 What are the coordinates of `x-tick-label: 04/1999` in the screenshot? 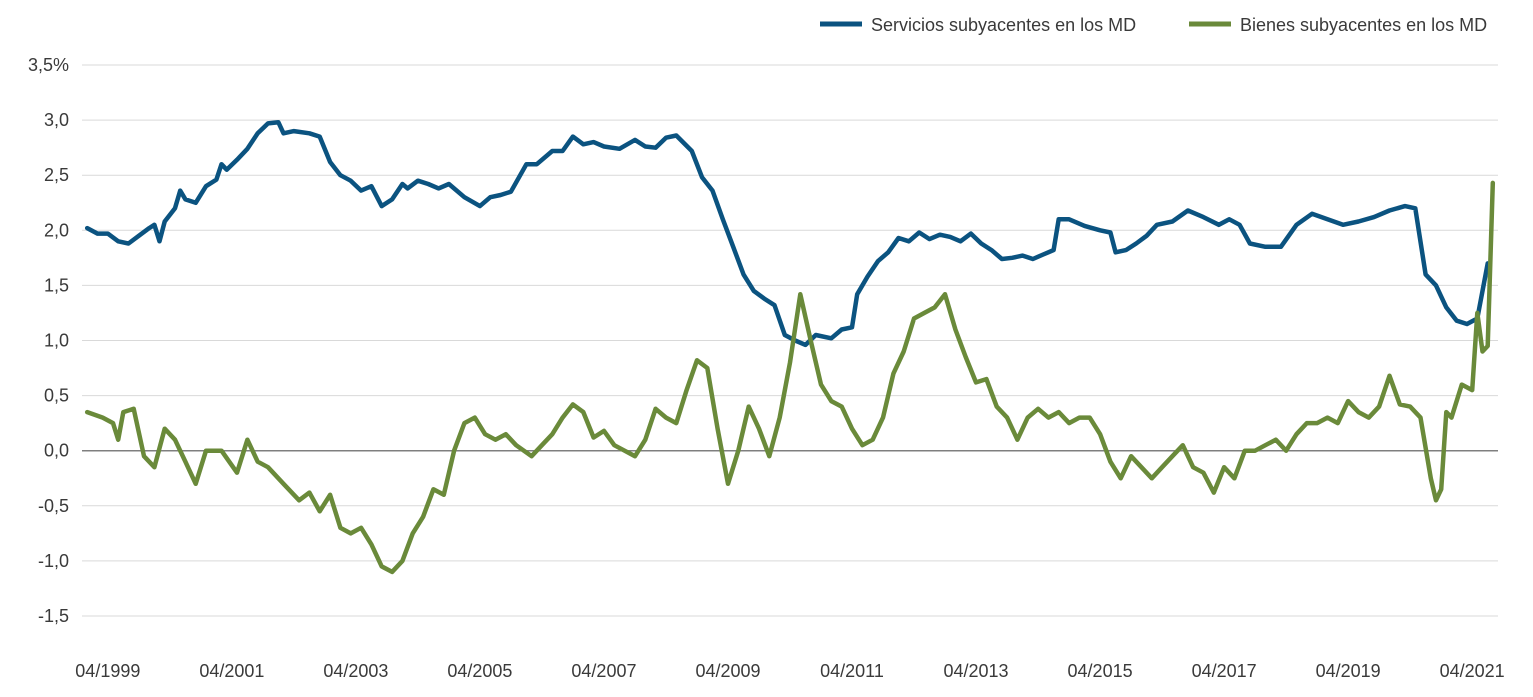 It's located at (107, 671).